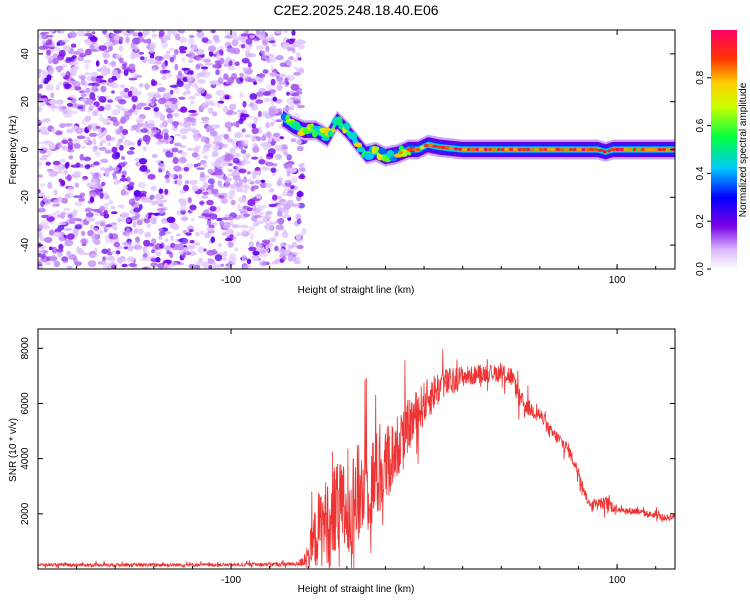  I want to click on y-tick-label: 0, so click(25, 149).